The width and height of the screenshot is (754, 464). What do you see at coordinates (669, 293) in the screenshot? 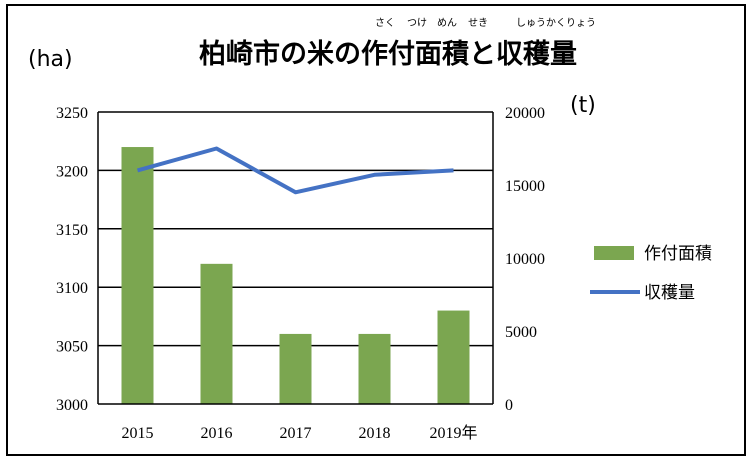
I see `legend-label-line: 収穫量` at bounding box center [669, 293].